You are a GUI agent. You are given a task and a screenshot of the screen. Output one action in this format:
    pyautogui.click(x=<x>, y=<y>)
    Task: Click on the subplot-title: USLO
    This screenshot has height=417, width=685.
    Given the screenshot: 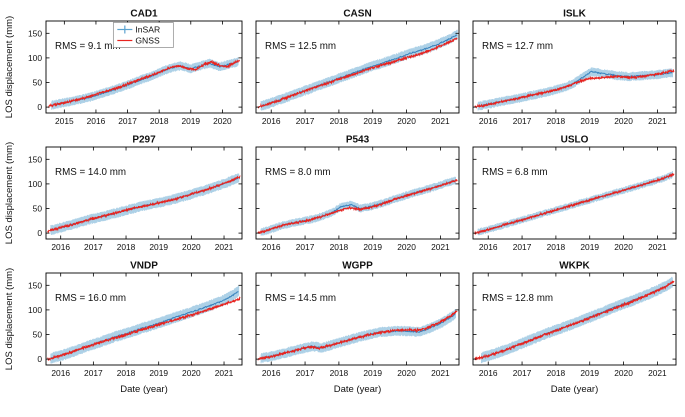 What is the action you would take?
    pyautogui.click(x=575, y=140)
    